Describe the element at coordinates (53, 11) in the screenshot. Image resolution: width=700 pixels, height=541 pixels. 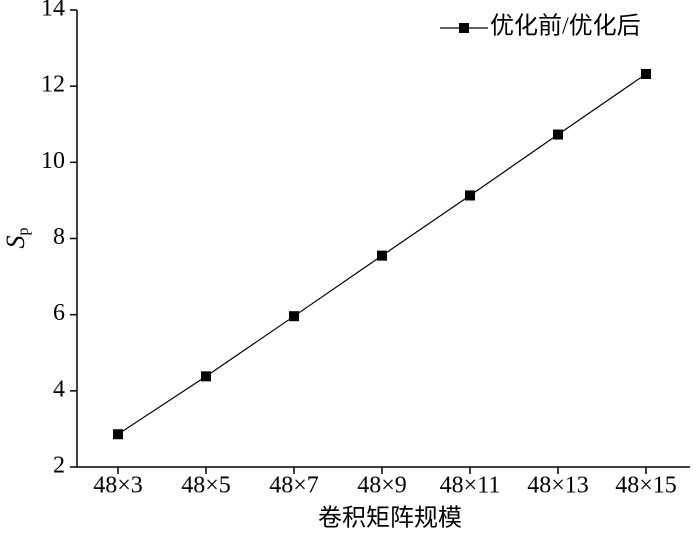
I see `y-tick-label: 14` at that location.